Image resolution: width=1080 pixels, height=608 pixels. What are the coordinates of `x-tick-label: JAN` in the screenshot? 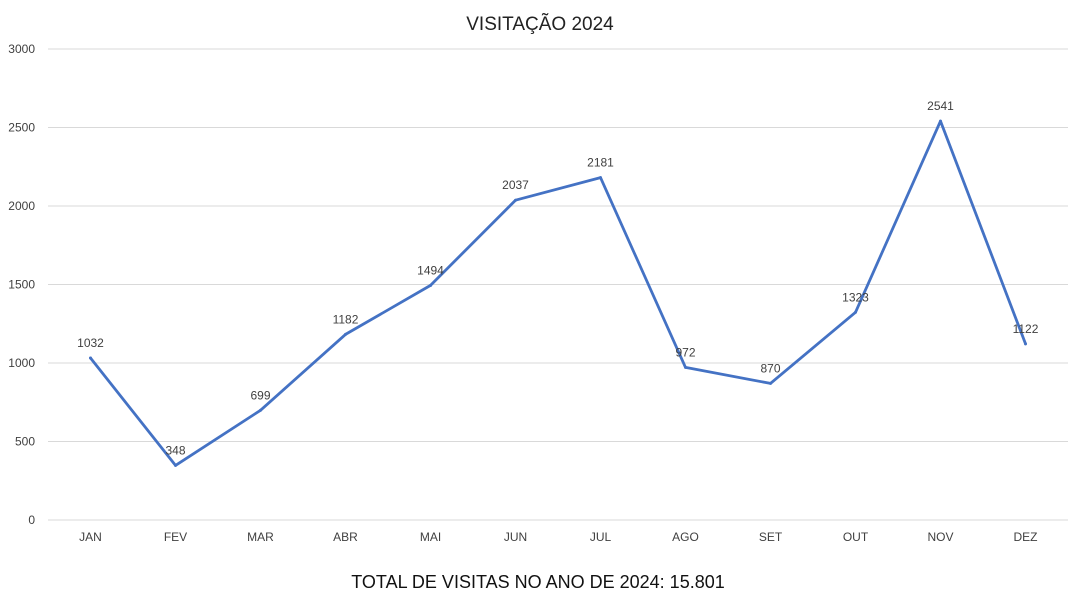 It's located at (90, 537).